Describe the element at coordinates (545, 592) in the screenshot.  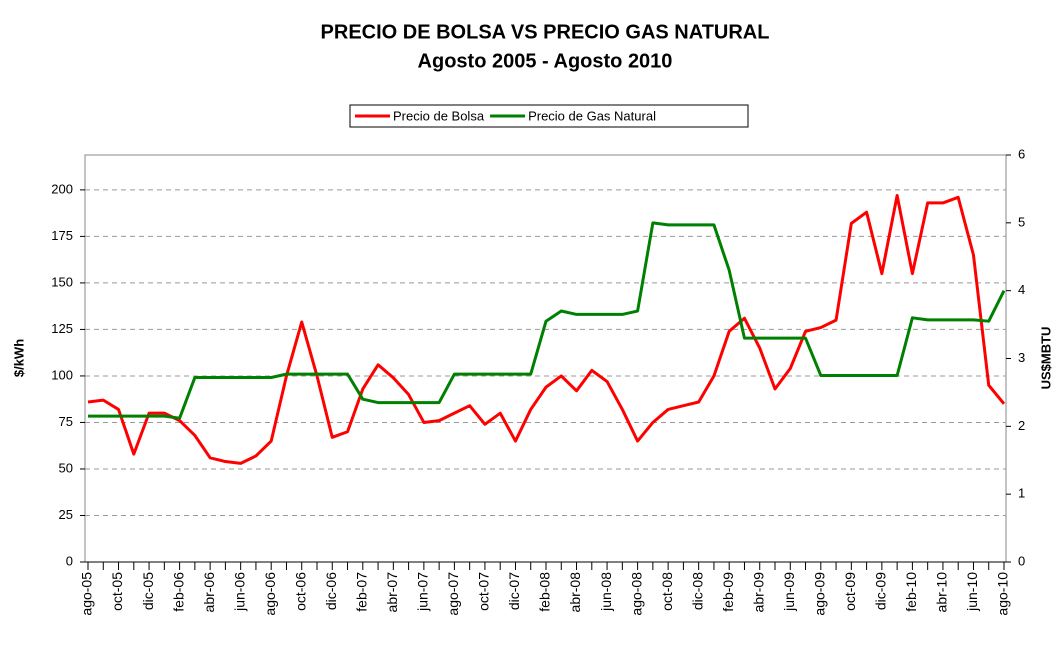
I see `x-tick-label: feb-08` at that location.